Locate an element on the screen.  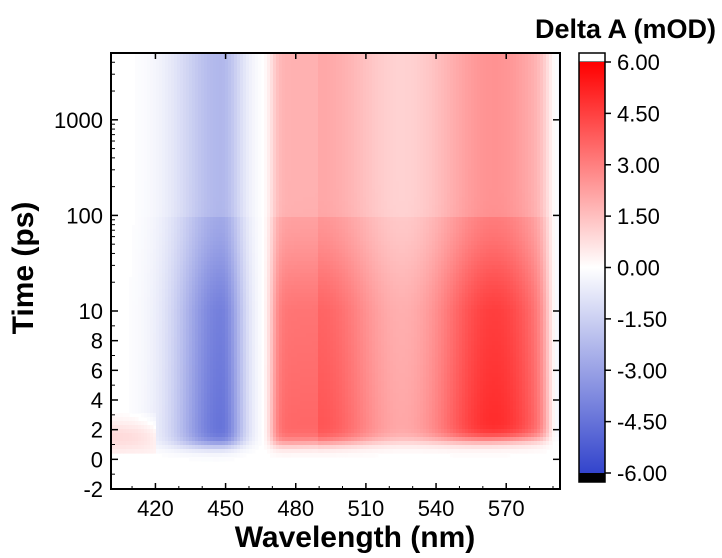
heatmap-cell-2099 is located at coordinates (515, 111).